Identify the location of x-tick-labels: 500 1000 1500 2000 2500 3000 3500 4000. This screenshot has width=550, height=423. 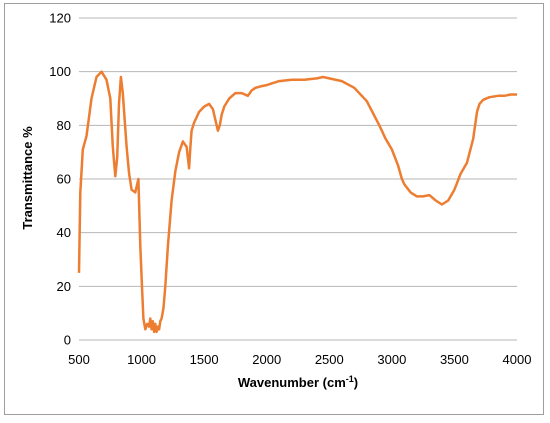
(299, 359).